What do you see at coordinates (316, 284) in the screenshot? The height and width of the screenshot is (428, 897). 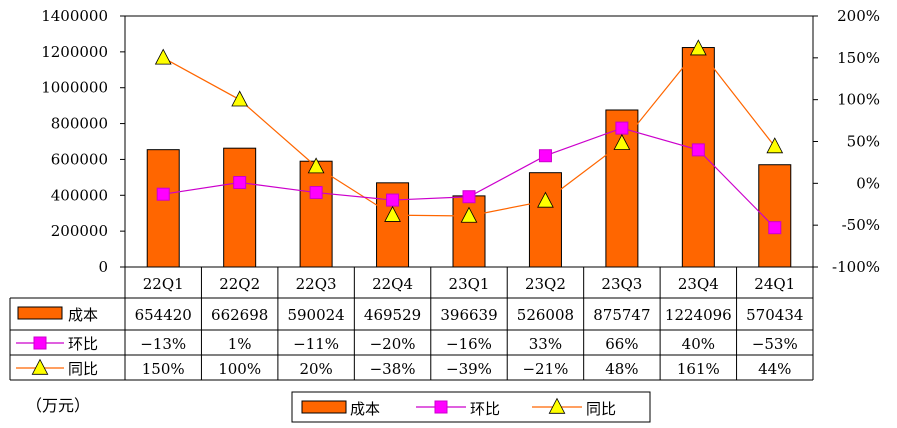 I see `category-label: 22Q3` at bounding box center [316, 284].